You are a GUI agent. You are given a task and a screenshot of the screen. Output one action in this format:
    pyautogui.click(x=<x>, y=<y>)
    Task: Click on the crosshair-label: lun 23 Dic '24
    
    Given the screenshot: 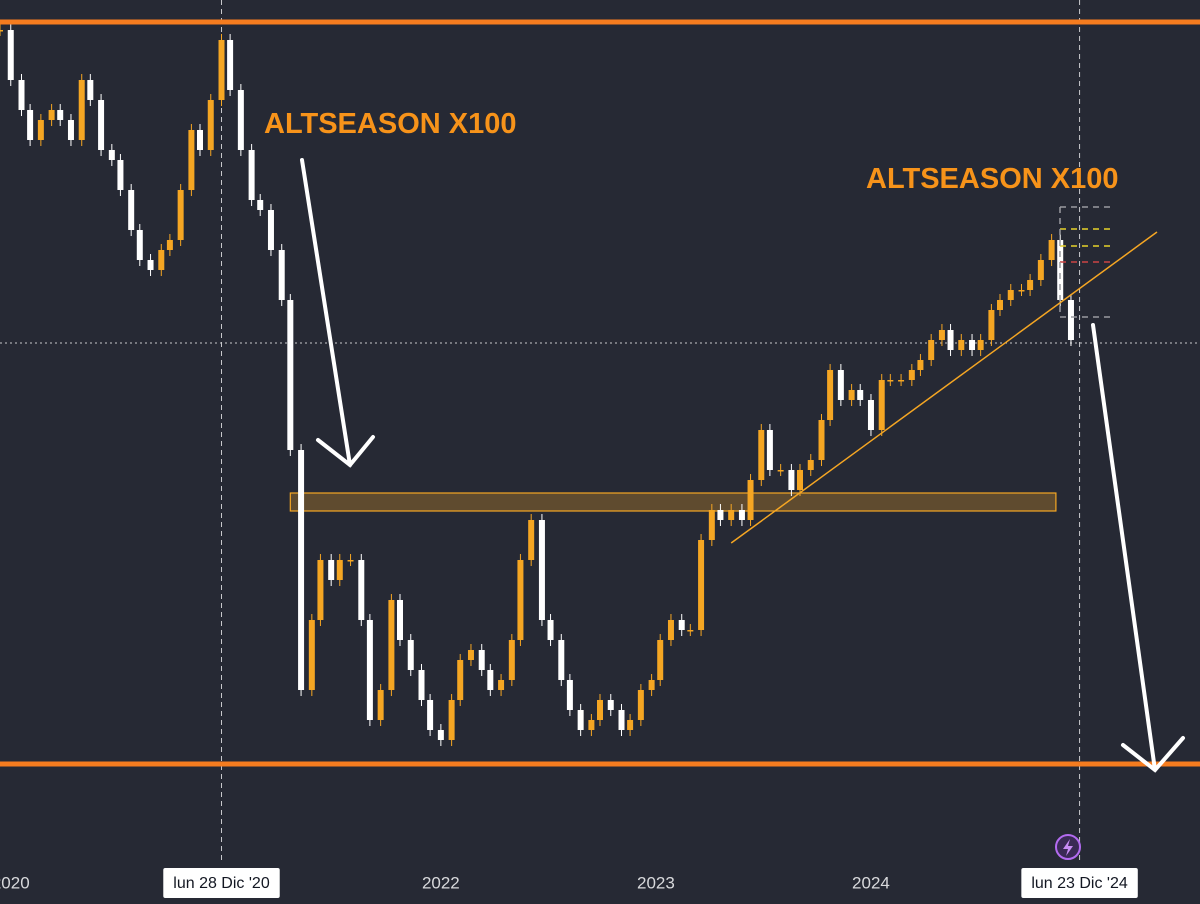 What is the action you would take?
    pyautogui.click(x=1079, y=883)
    